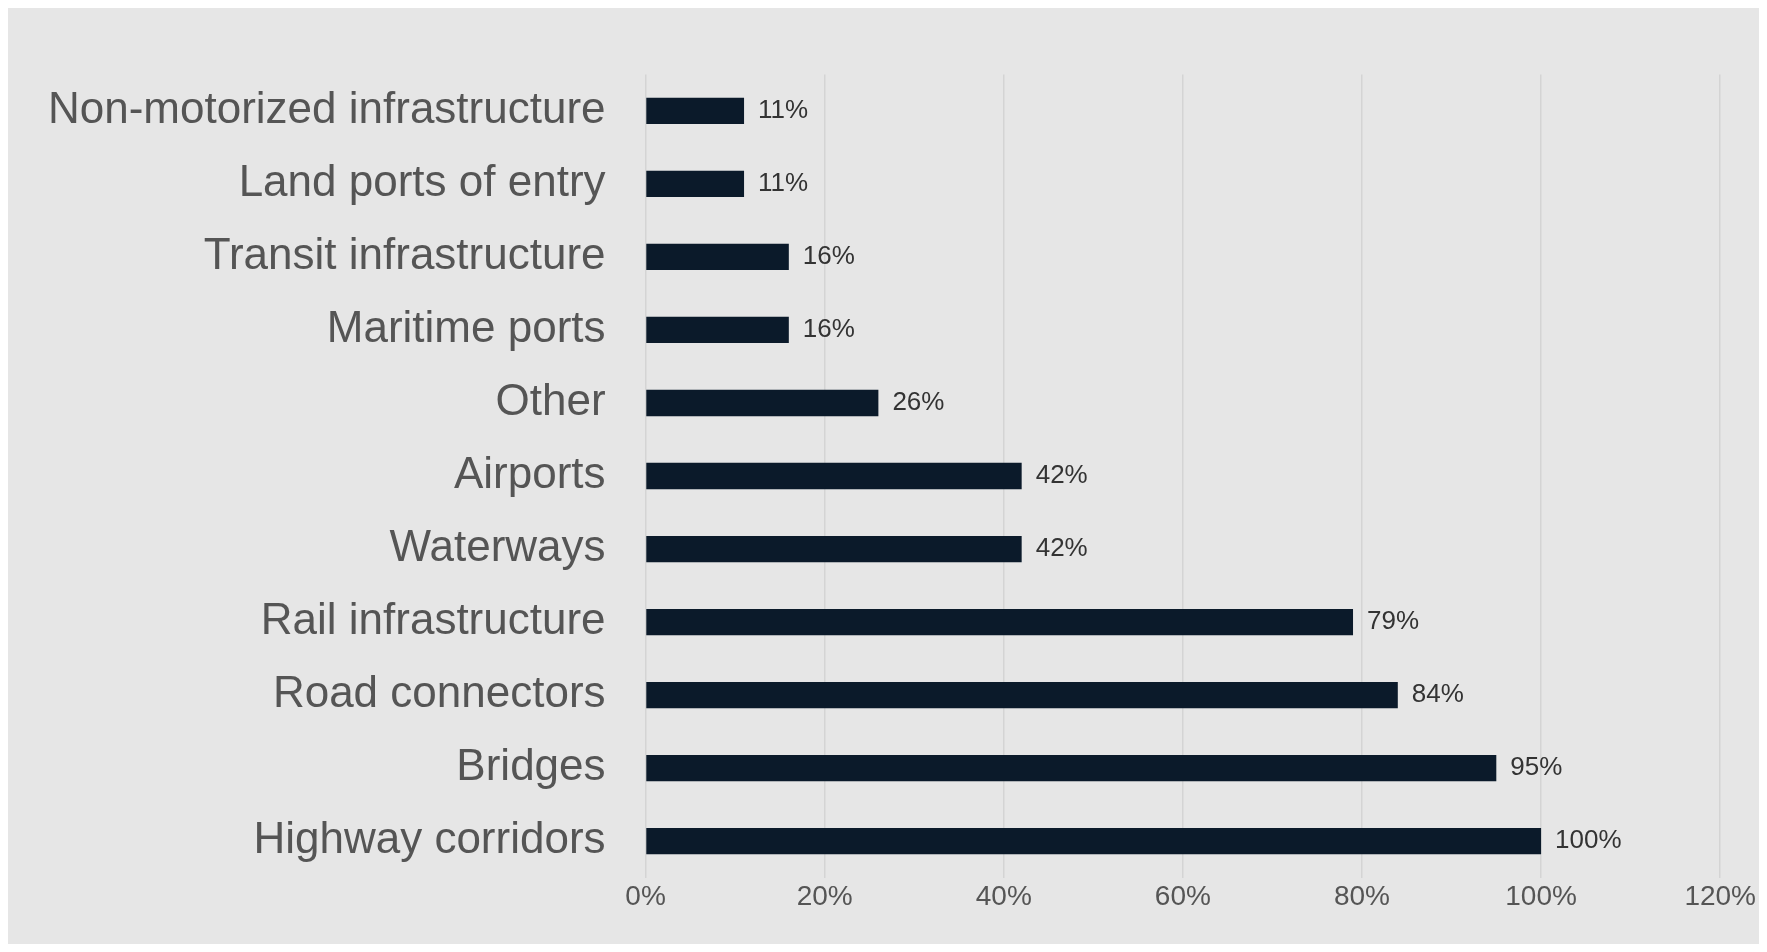 The height and width of the screenshot is (952, 1767). I want to click on data-label: 79%, so click(1393, 620).